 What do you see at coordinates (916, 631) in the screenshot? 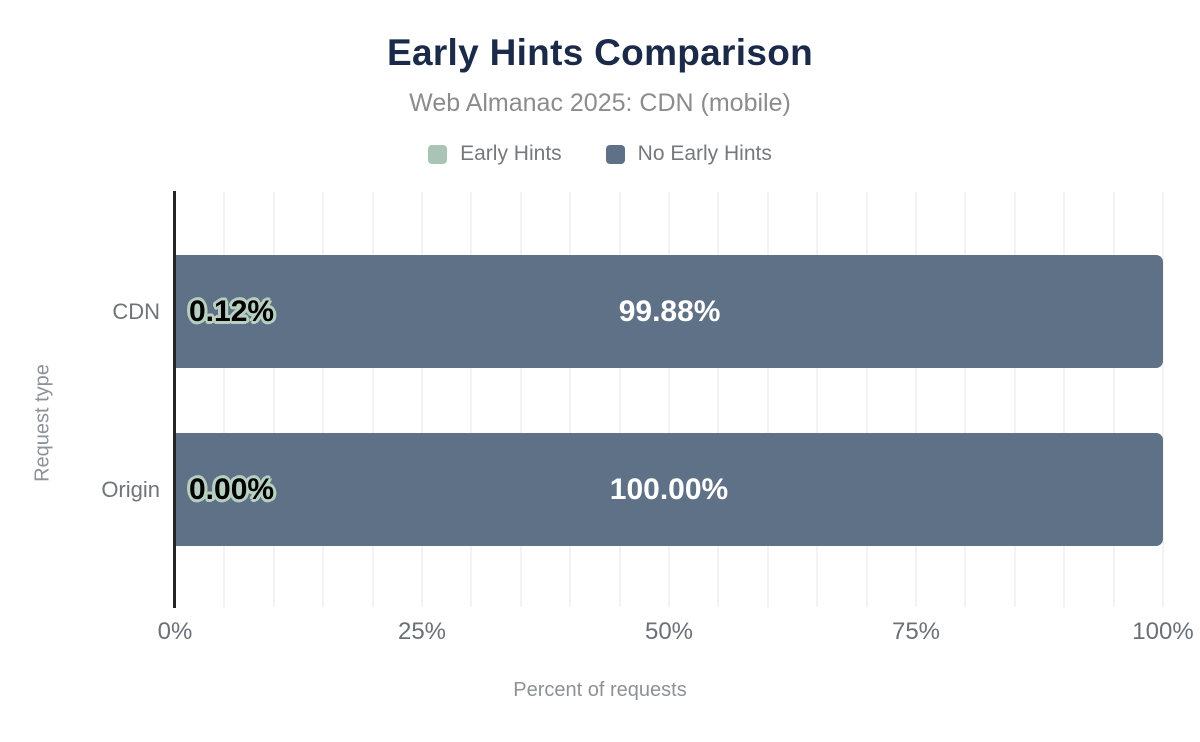
I see `x-tick-75pct: 75%` at bounding box center [916, 631].